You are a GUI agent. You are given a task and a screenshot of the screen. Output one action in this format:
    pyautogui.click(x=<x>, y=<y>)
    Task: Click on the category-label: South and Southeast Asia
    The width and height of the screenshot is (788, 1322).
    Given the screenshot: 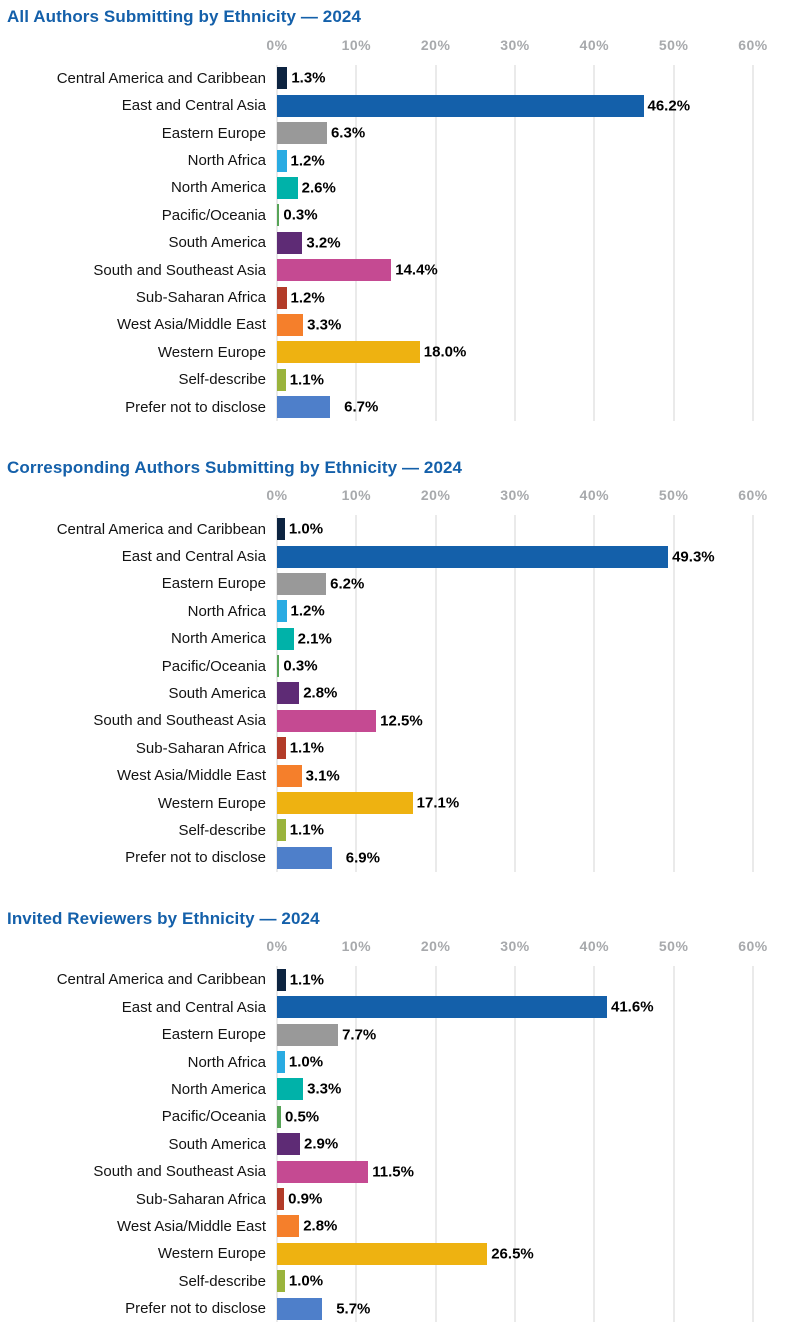 What is the action you would take?
    pyautogui.click(x=179, y=721)
    